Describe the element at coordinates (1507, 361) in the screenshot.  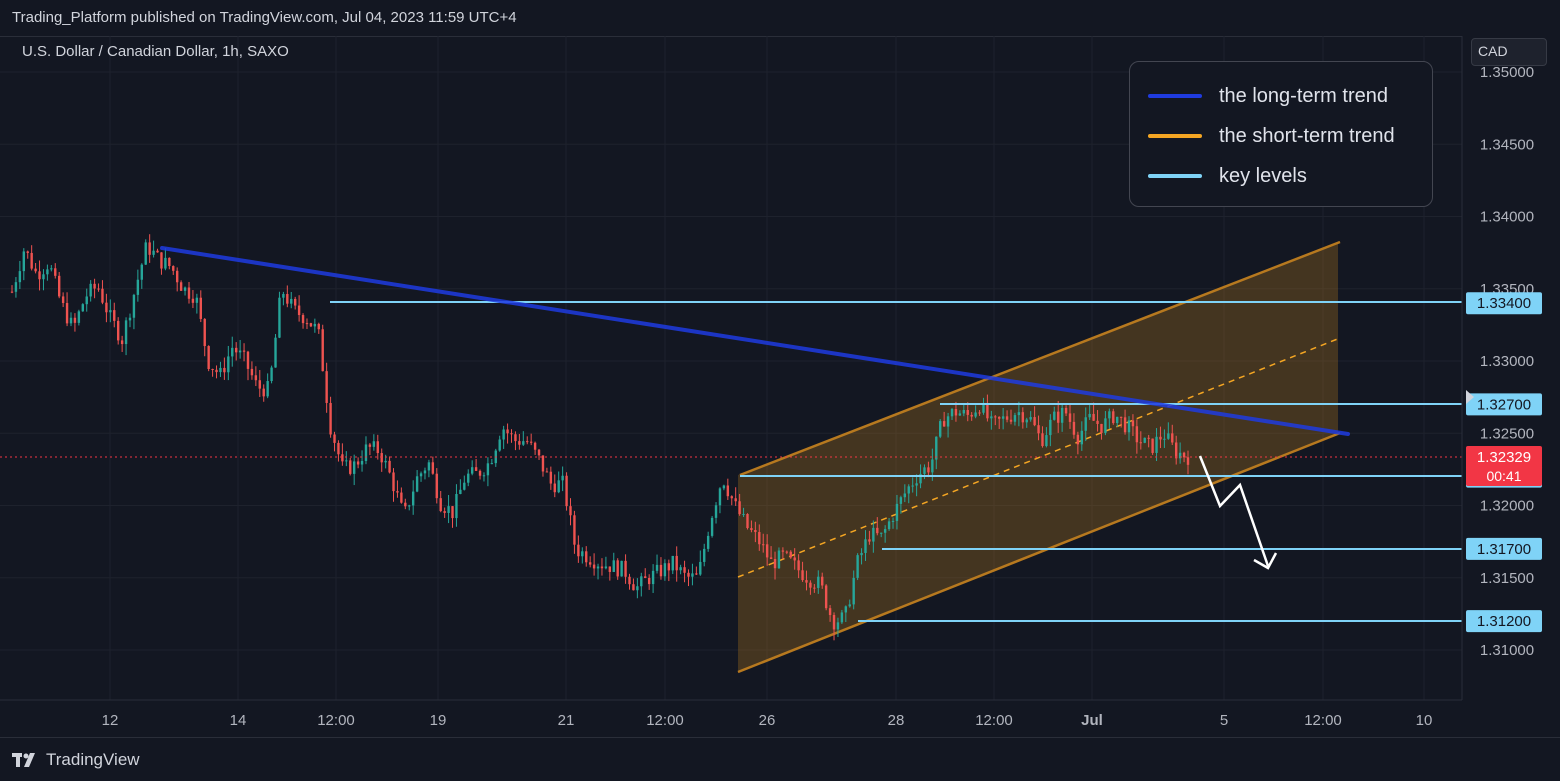
I see `price-tick-label: 1.33000` at that location.